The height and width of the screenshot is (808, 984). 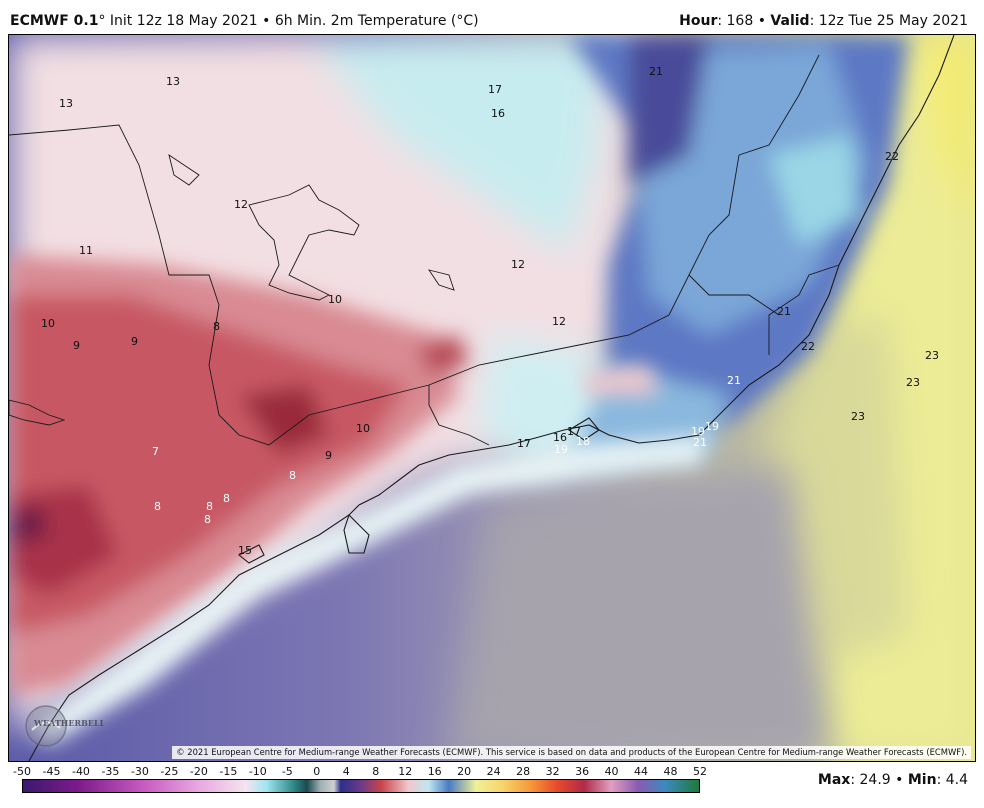 I want to click on colorbar-tick-label: -30, so click(x=139, y=771).